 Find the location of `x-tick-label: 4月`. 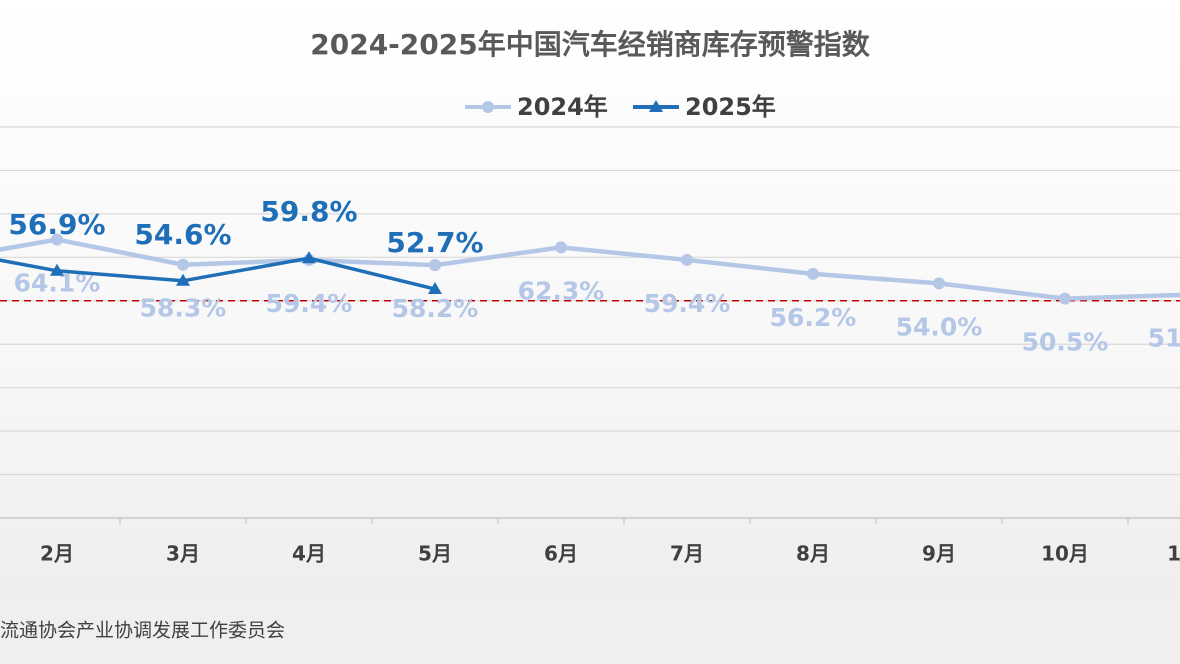

x-tick-label: 4月 is located at coordinates (309, 554).